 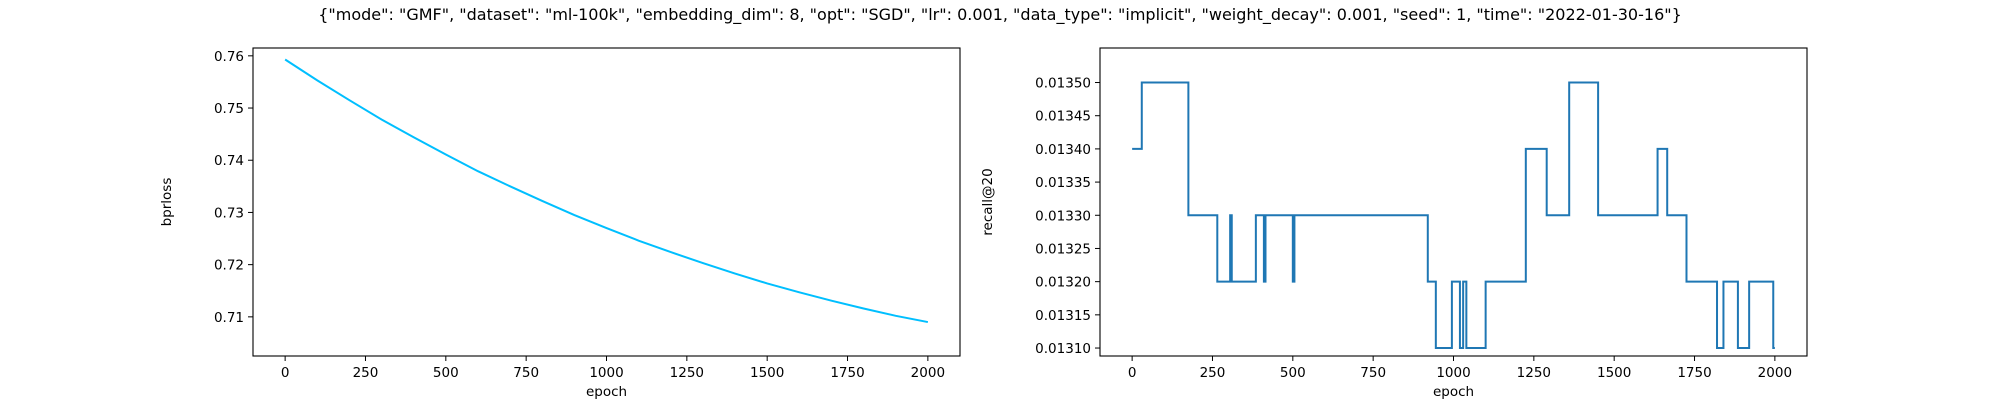 What do you see at coordinates (167, 202) in the screenshot?
I see `y-axis-label: bprloss` at bounding box center [167, 202].